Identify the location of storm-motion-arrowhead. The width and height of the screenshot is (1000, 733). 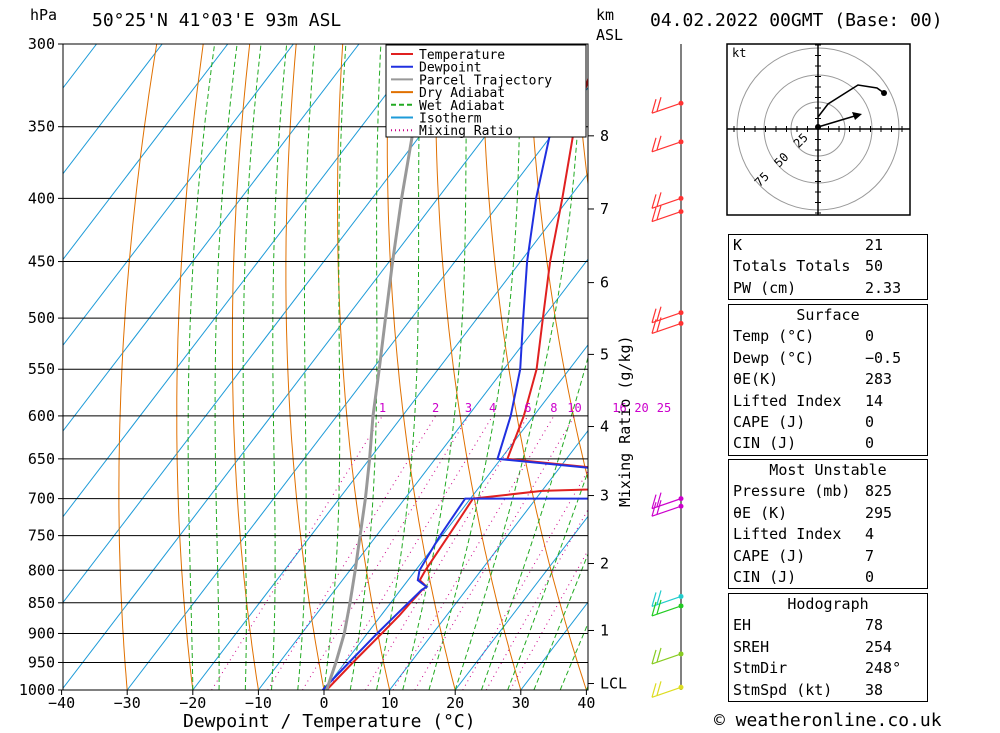
(857, 116).